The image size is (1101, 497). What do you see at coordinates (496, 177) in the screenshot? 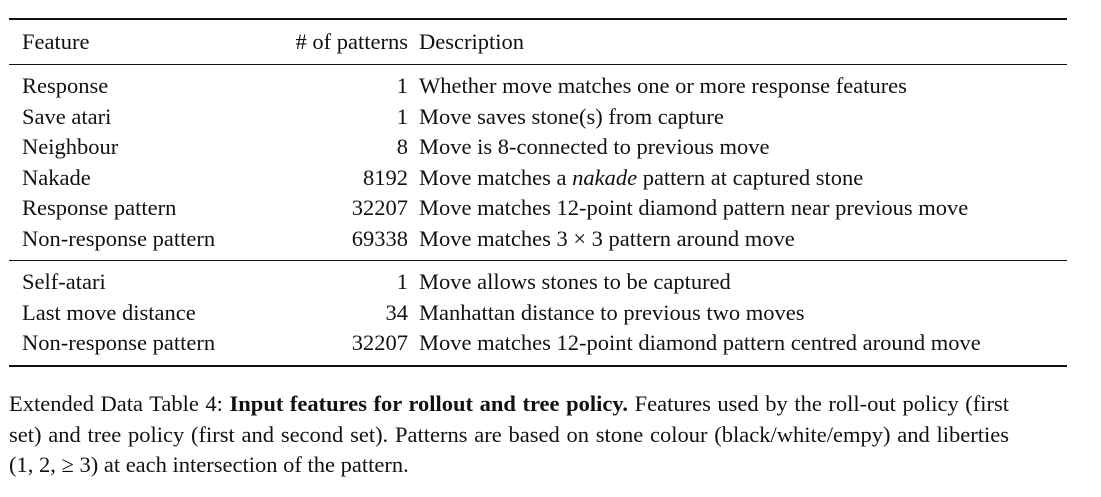
I see `description-text: Move matches a` at bounding box center [496, 177].